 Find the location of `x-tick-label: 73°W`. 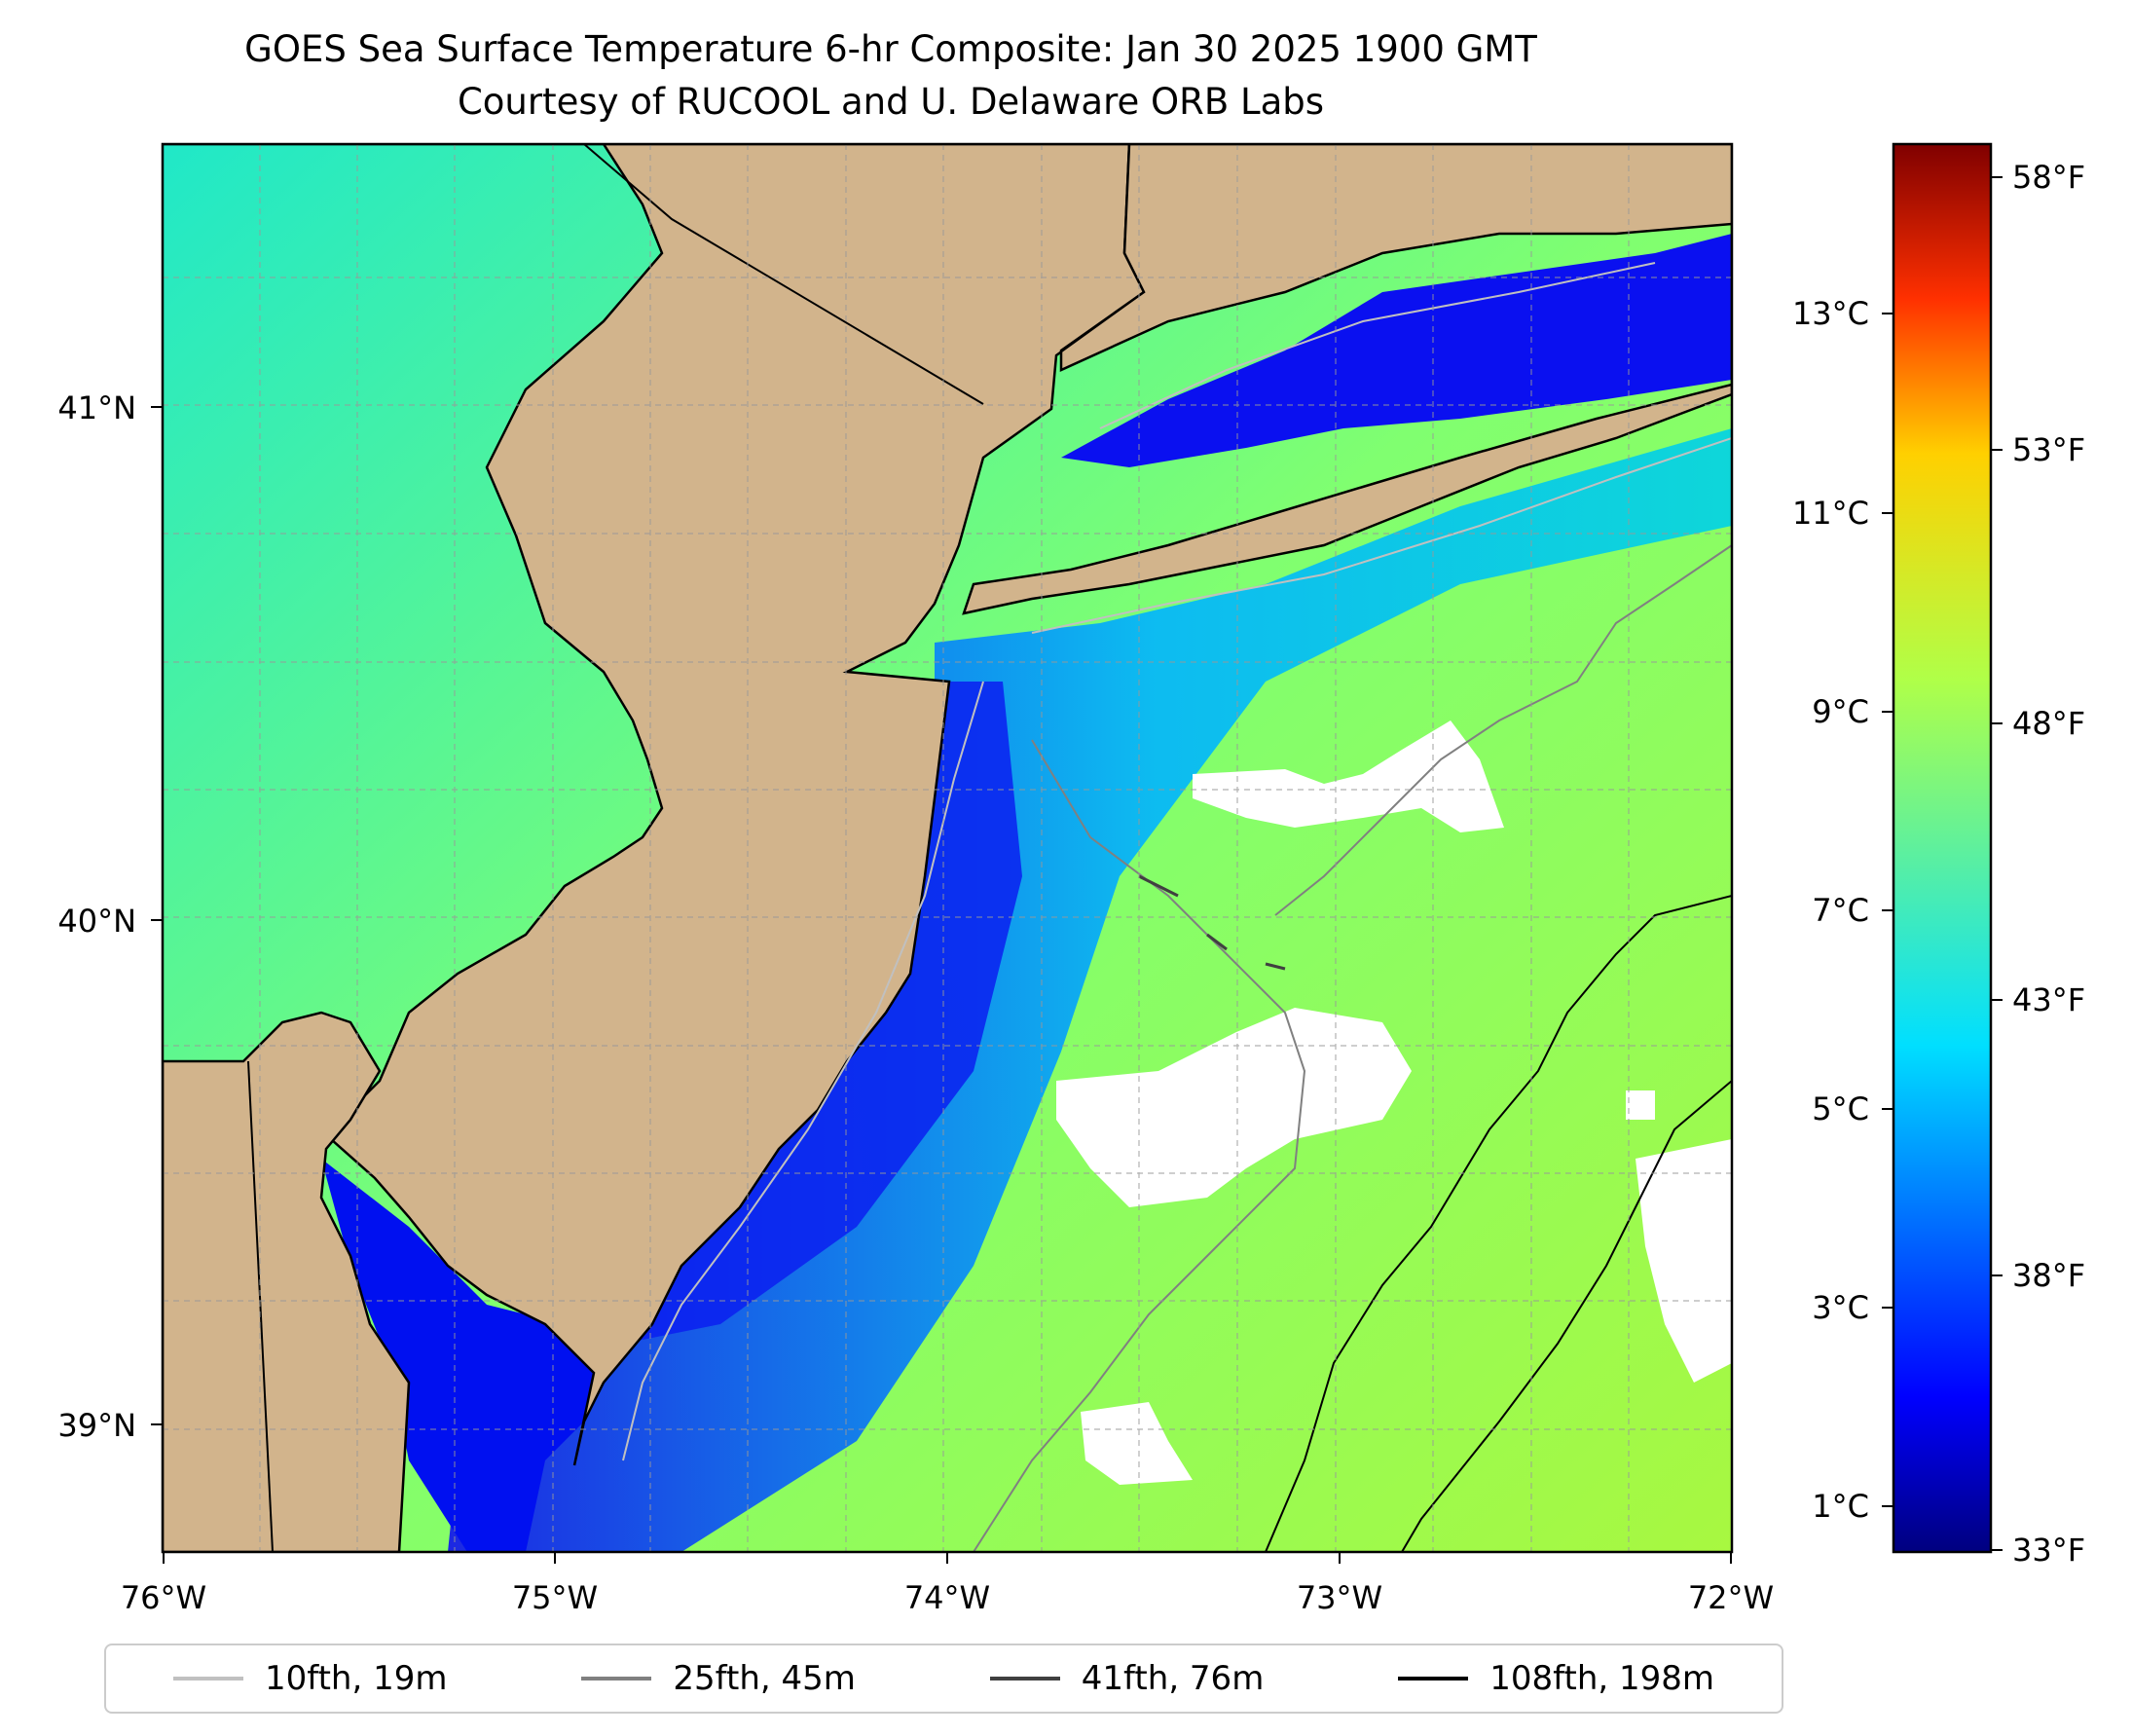

x-tick-label: 73°W is located at coordinates (1339, 1597).